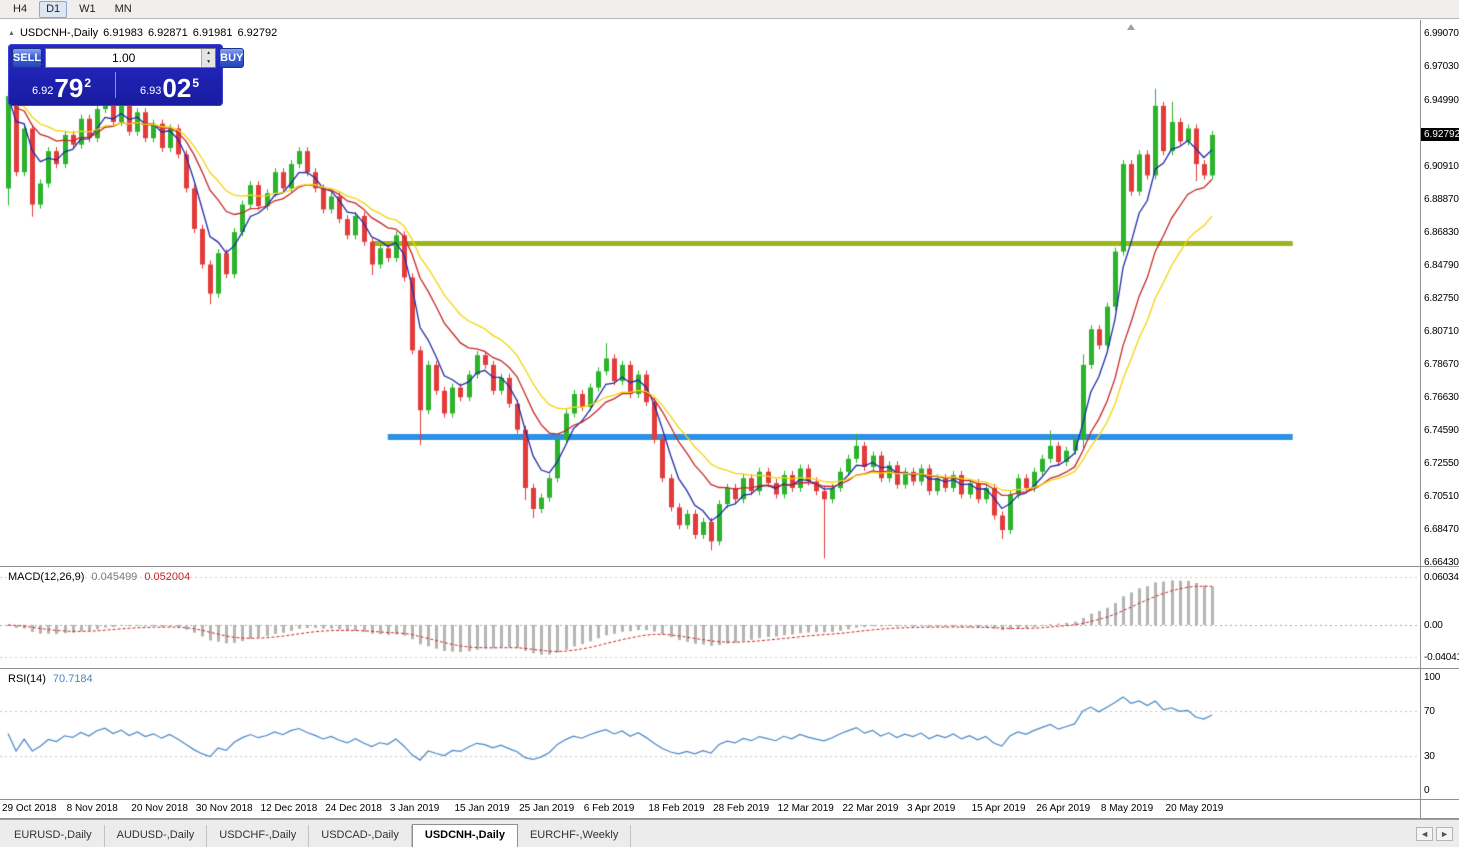  Describe the element at coordinates (1127, 808) in the screenshot. I see `date-axis-label: 8 May 2019` at that location.